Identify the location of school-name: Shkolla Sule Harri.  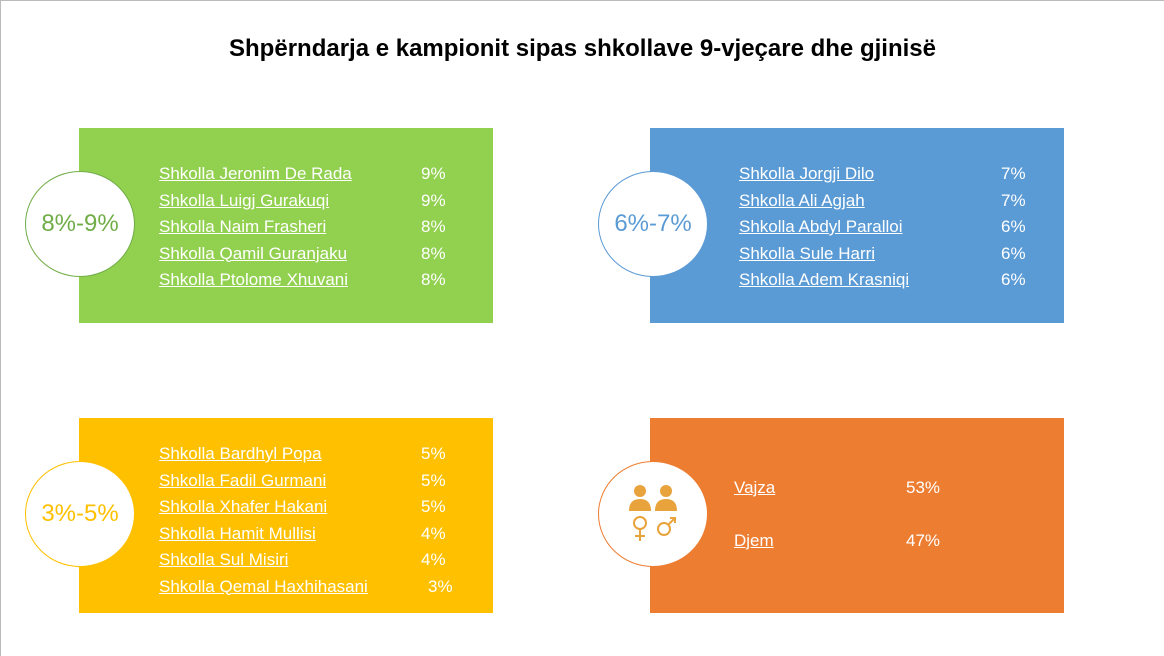
(807, 253).